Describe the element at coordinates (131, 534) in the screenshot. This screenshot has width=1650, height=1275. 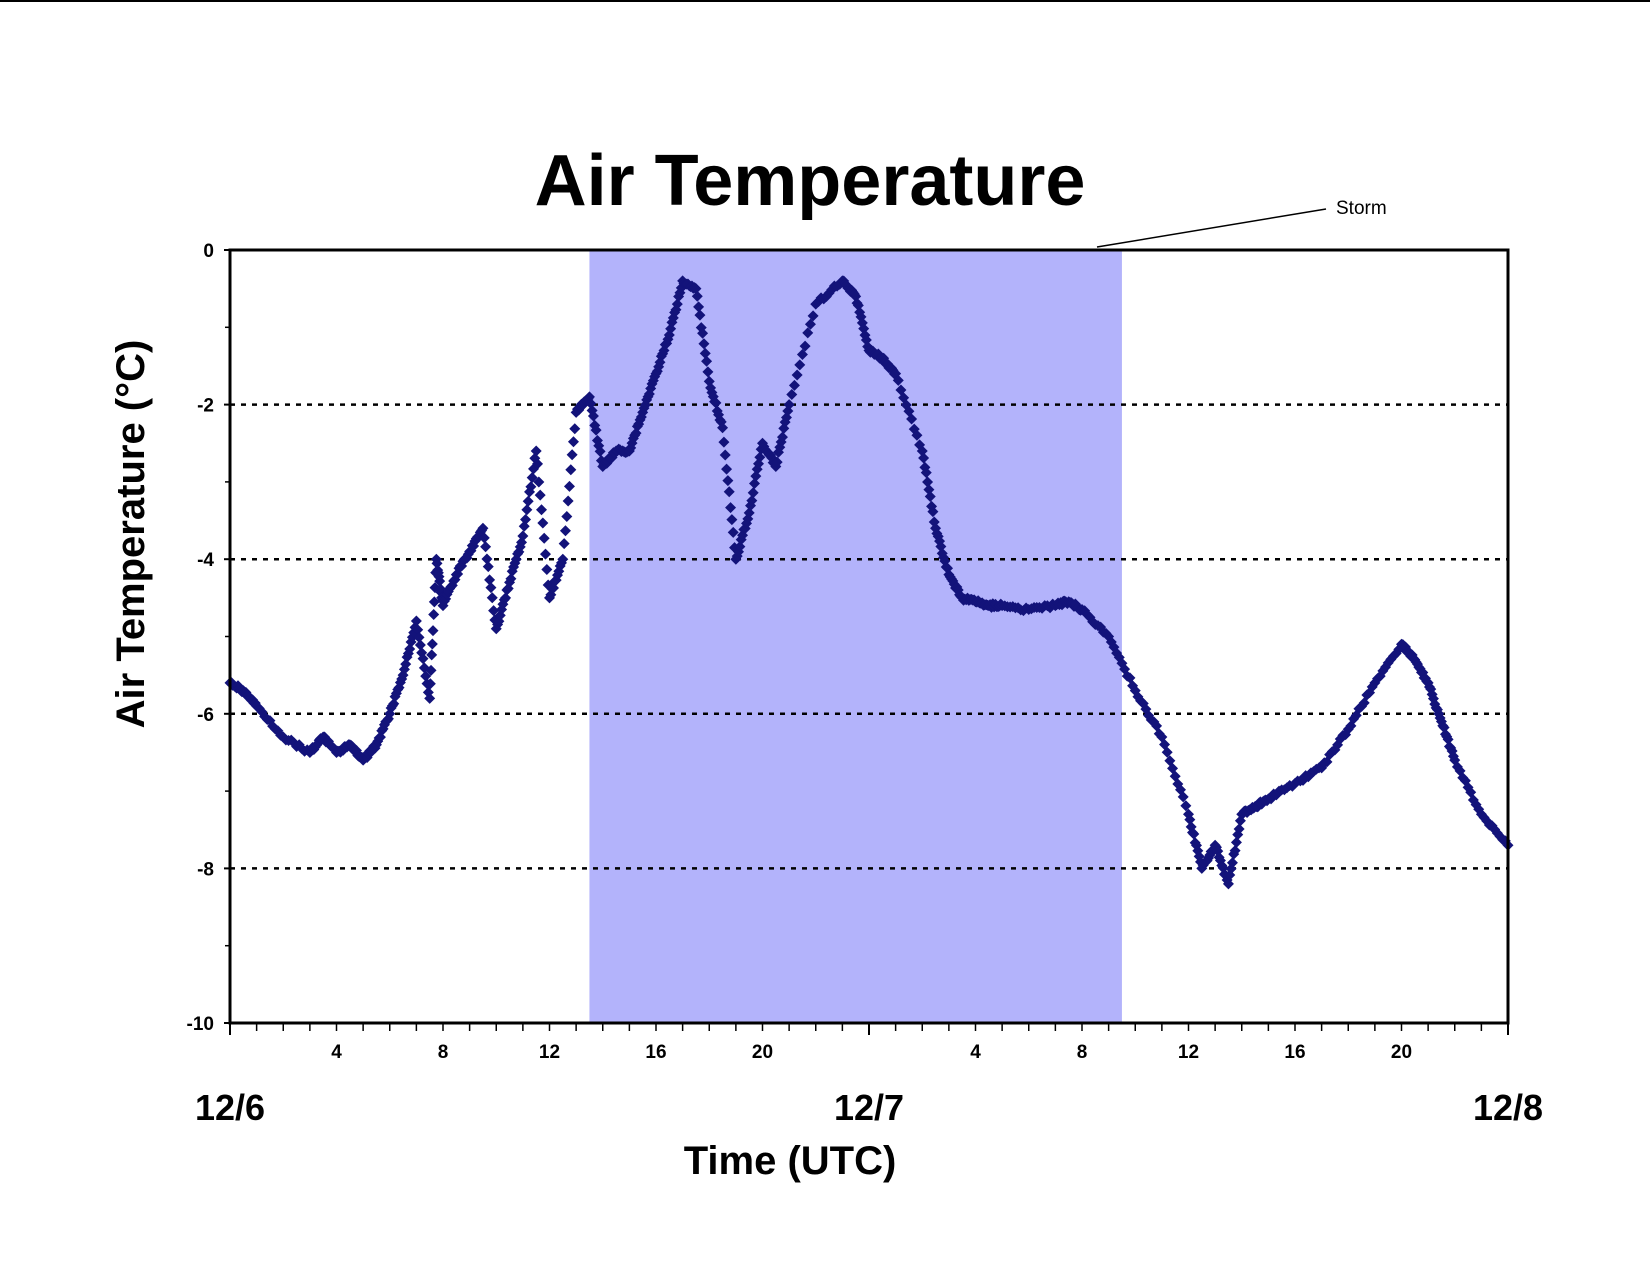
I see `y-axis-title: Air Temperature (°C)` at that location.